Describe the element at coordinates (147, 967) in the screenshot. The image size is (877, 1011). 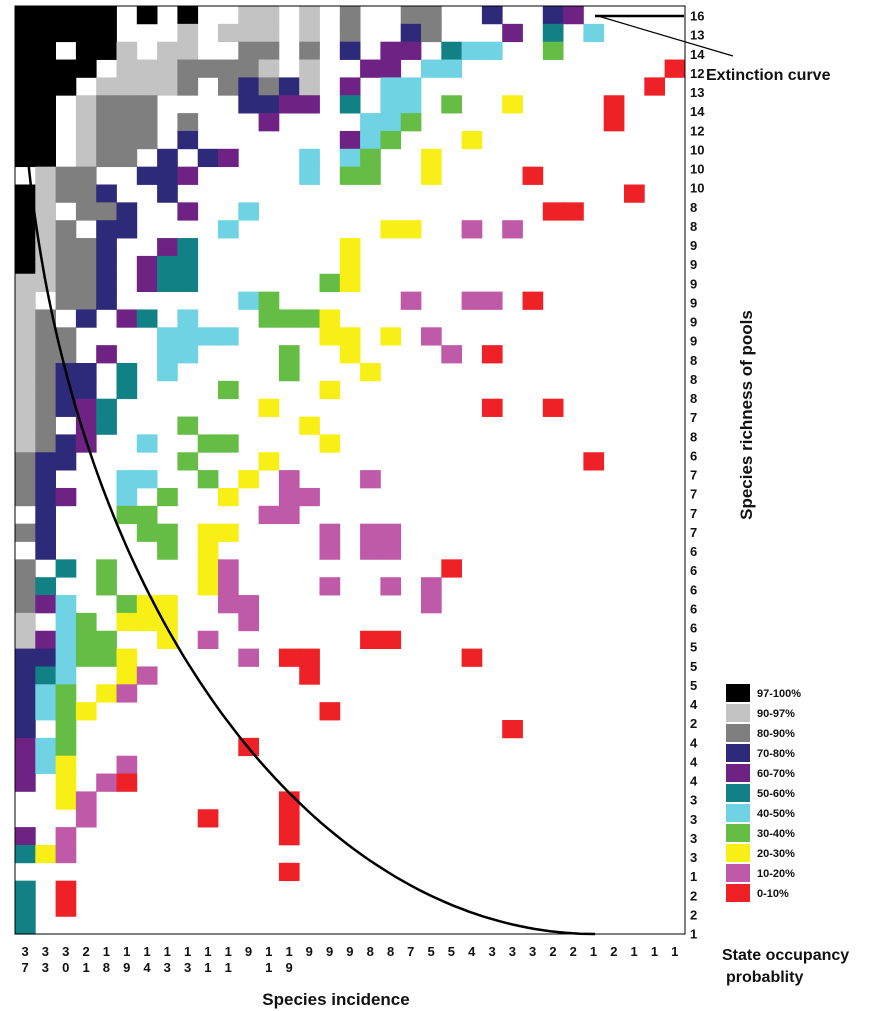
I see `x-tick-label: 4` at that location.